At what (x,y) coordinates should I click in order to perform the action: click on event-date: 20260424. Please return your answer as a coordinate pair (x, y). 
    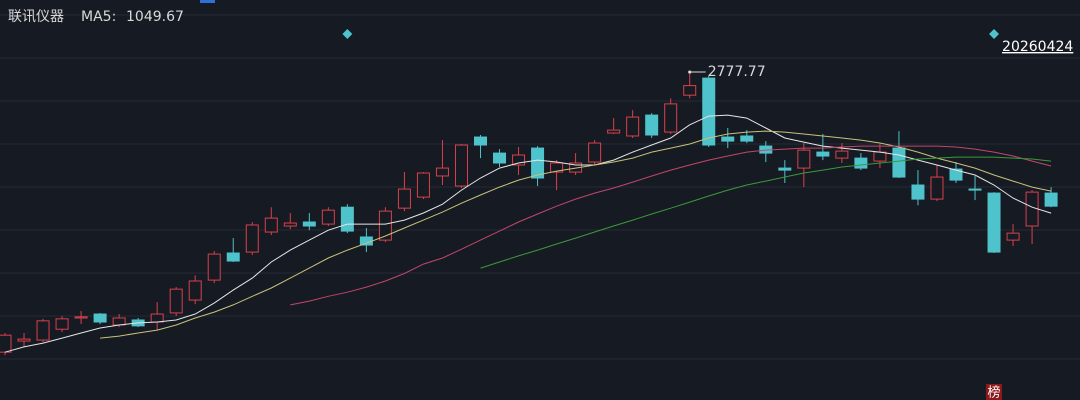
    Looking at the image, I should click on (1037, 47).